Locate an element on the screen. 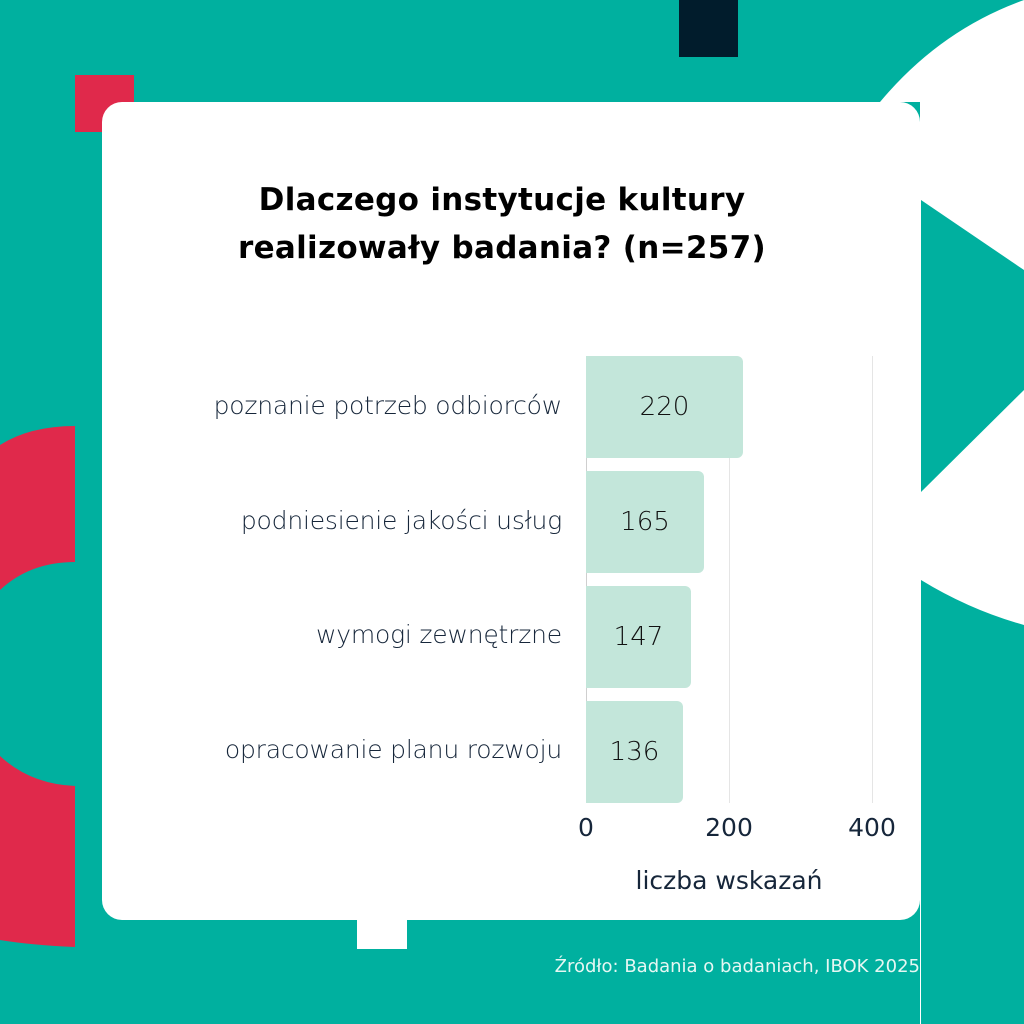 The image size is (1024, 1024). source-note: Źródło: Badania o badaniach, IBOK 2025 is located at coordinates (737, 966).